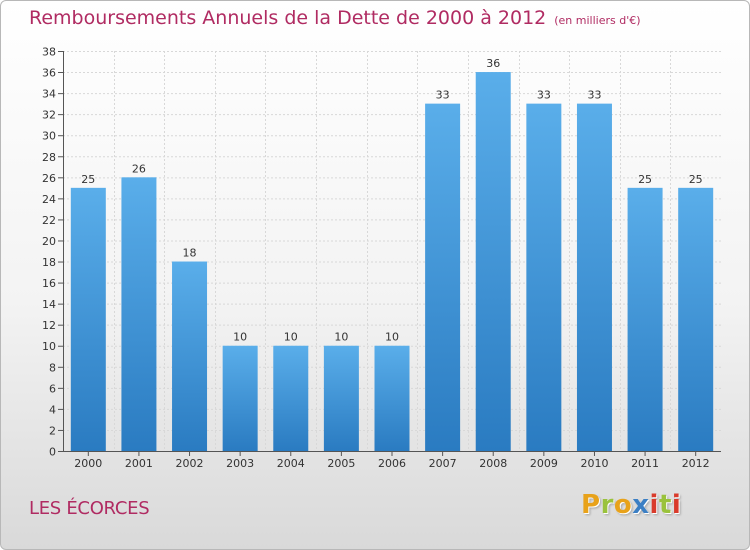 The image size is (750, 550). I want to click on bar-2003, so click(240, 398).